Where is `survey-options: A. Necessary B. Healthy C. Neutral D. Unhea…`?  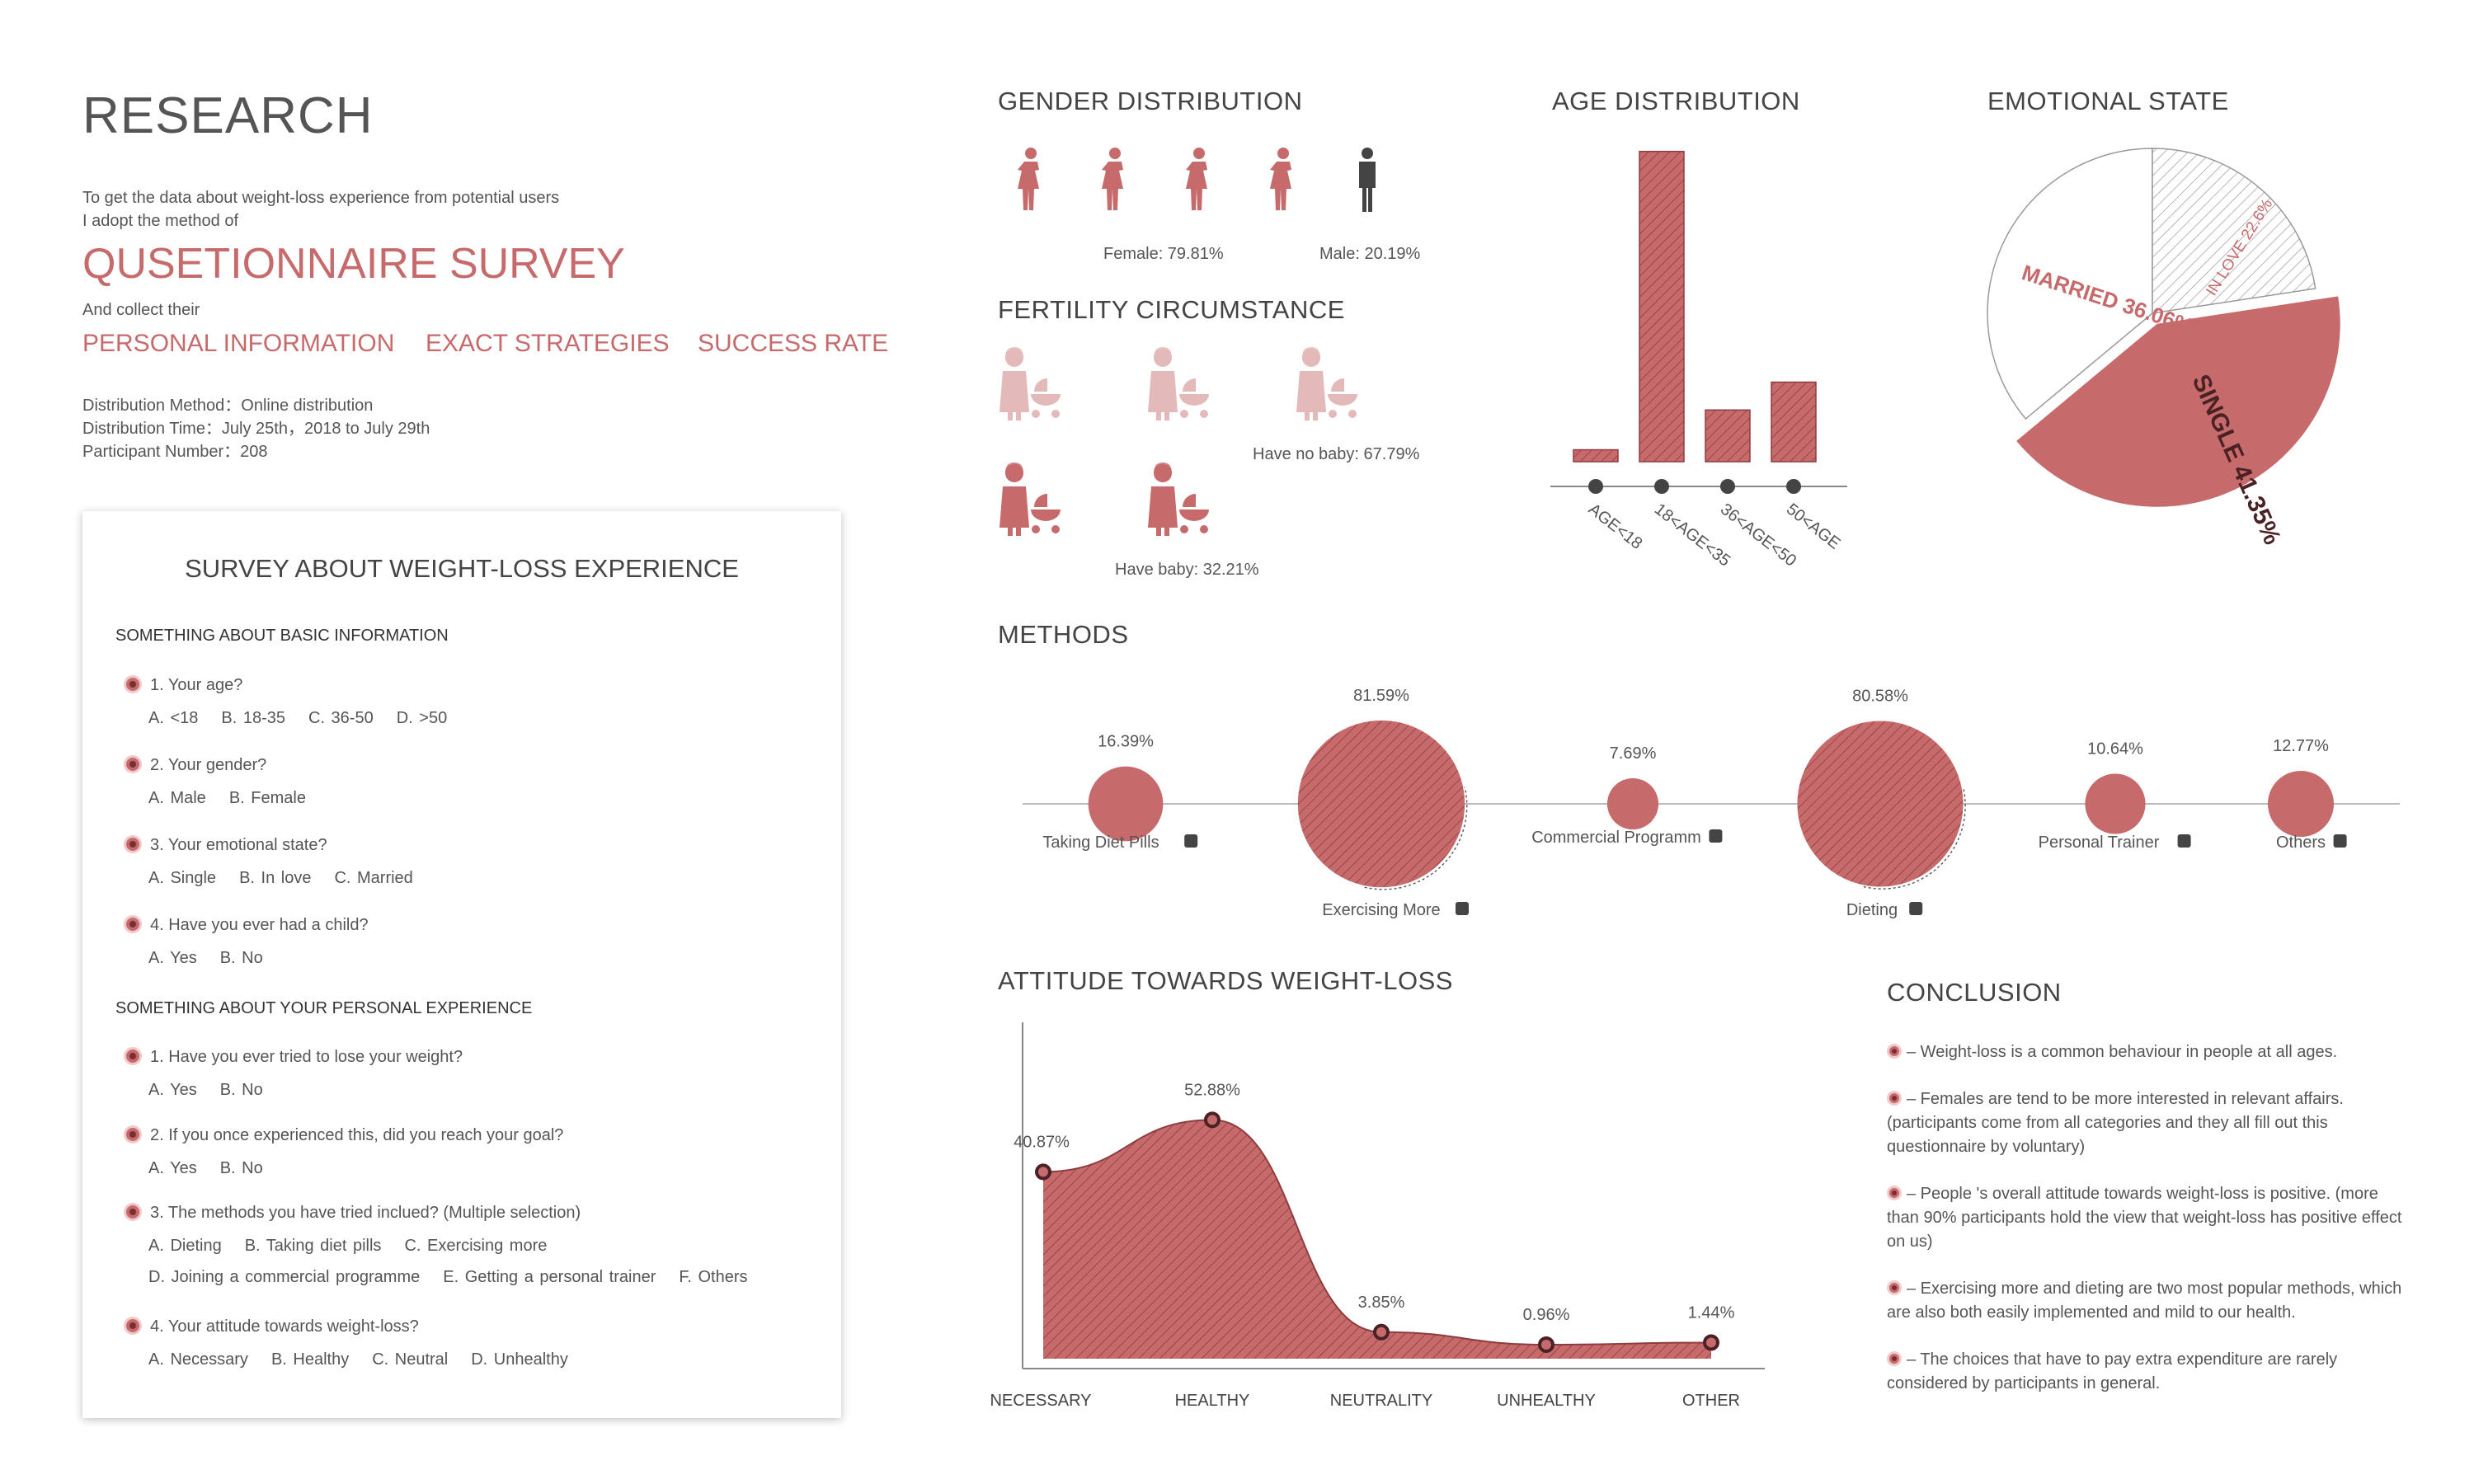
survey-options: A. Necessary B. Healthy C. Neutral D. Unhea… is located at coordinates (358, 1359).